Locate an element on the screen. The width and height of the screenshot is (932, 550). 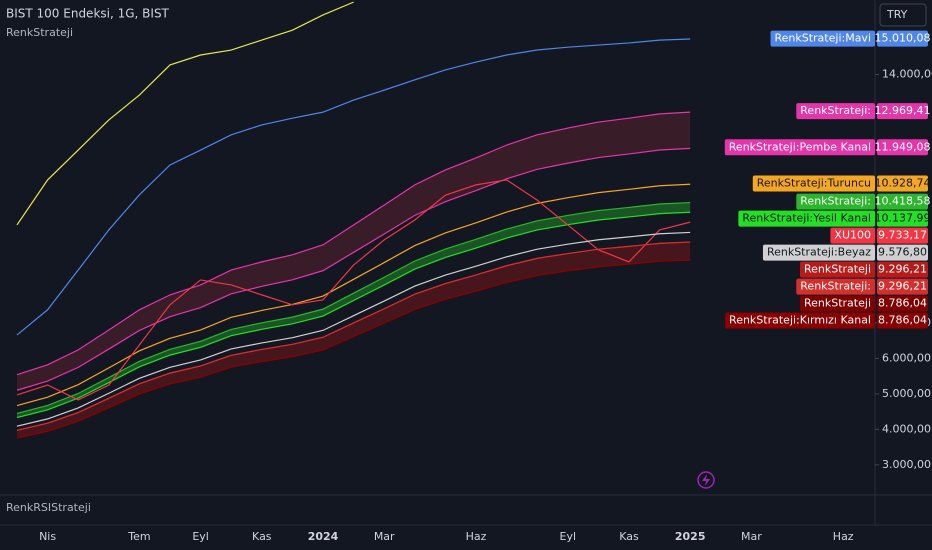
price-badge-value: 11.949,08 is located at coordinates (903, 146).